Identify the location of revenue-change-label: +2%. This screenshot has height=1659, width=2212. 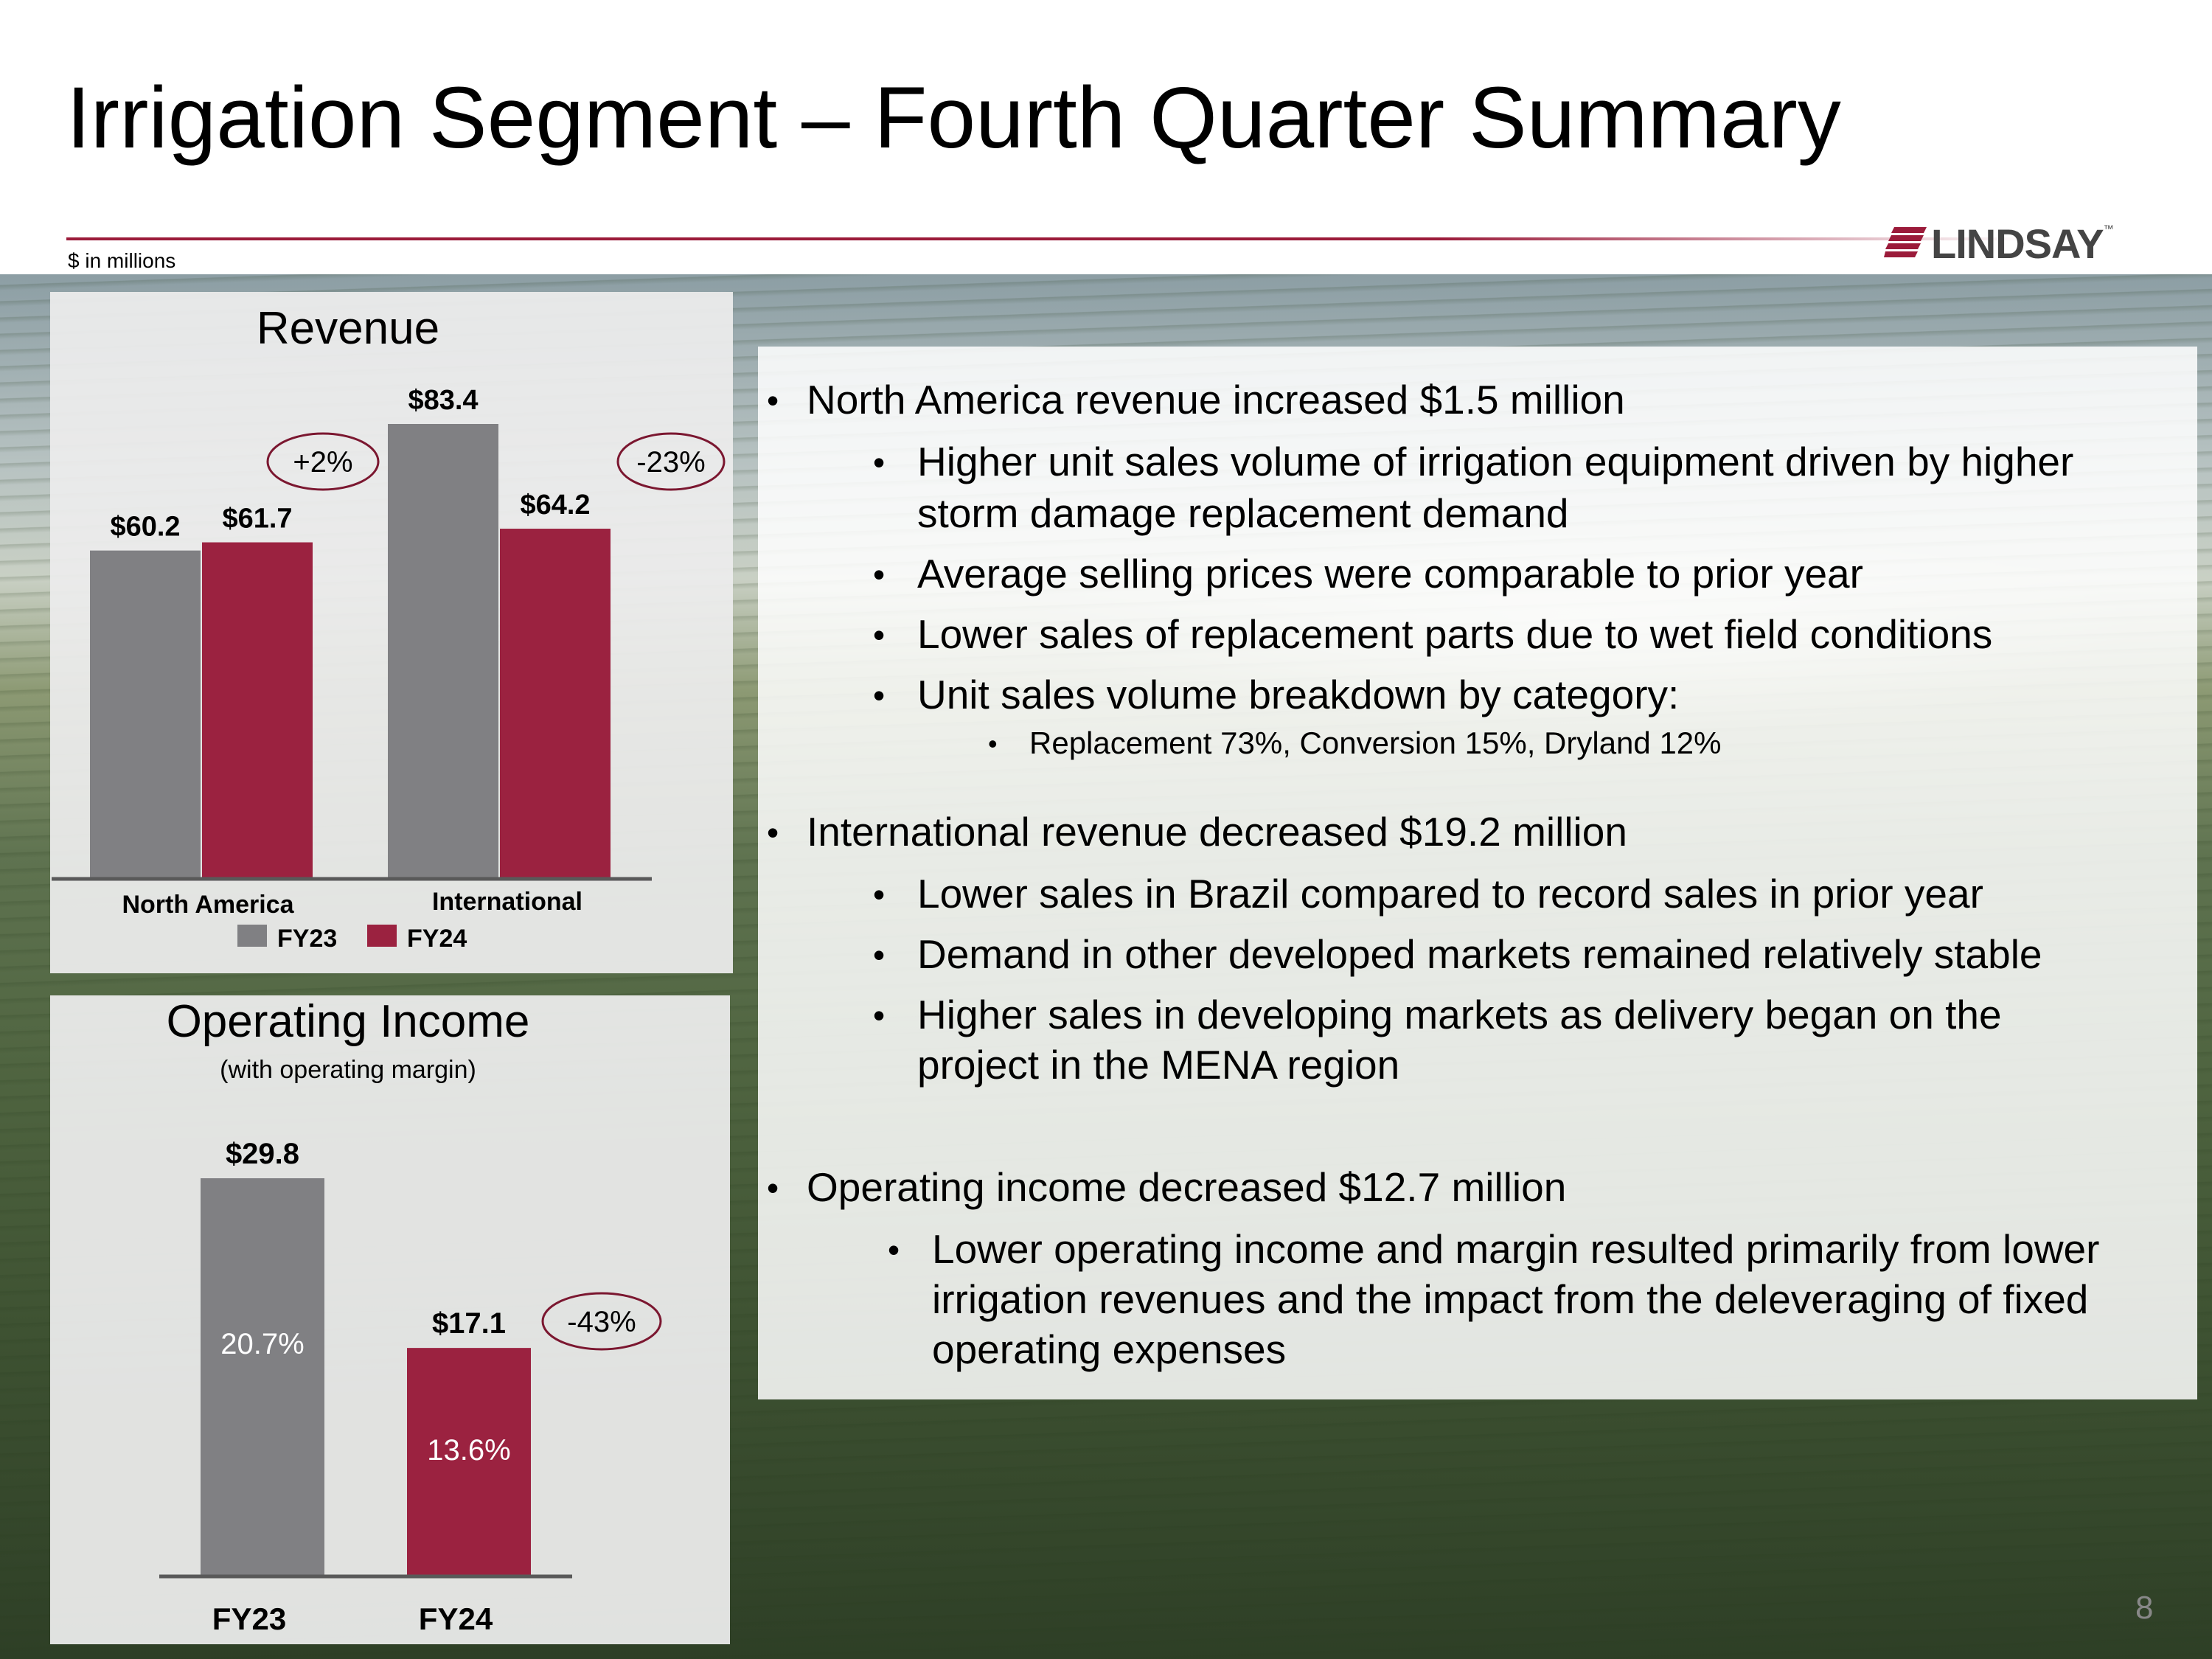
(322, 462).